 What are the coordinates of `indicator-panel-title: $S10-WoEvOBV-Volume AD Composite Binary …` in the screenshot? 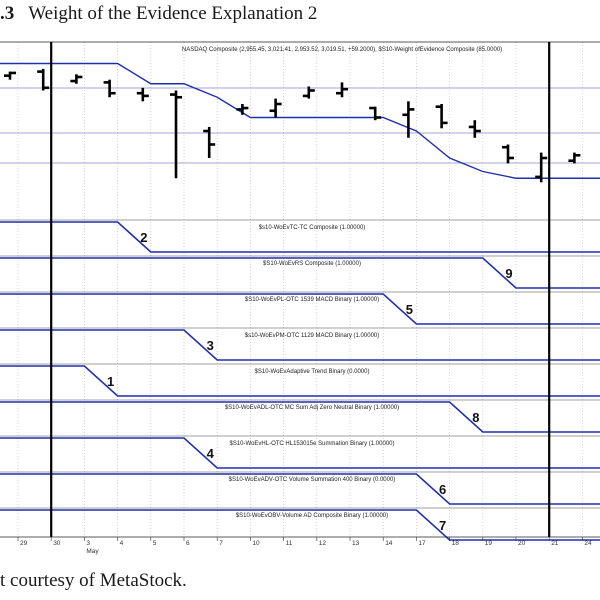 It's located at (312, 516).